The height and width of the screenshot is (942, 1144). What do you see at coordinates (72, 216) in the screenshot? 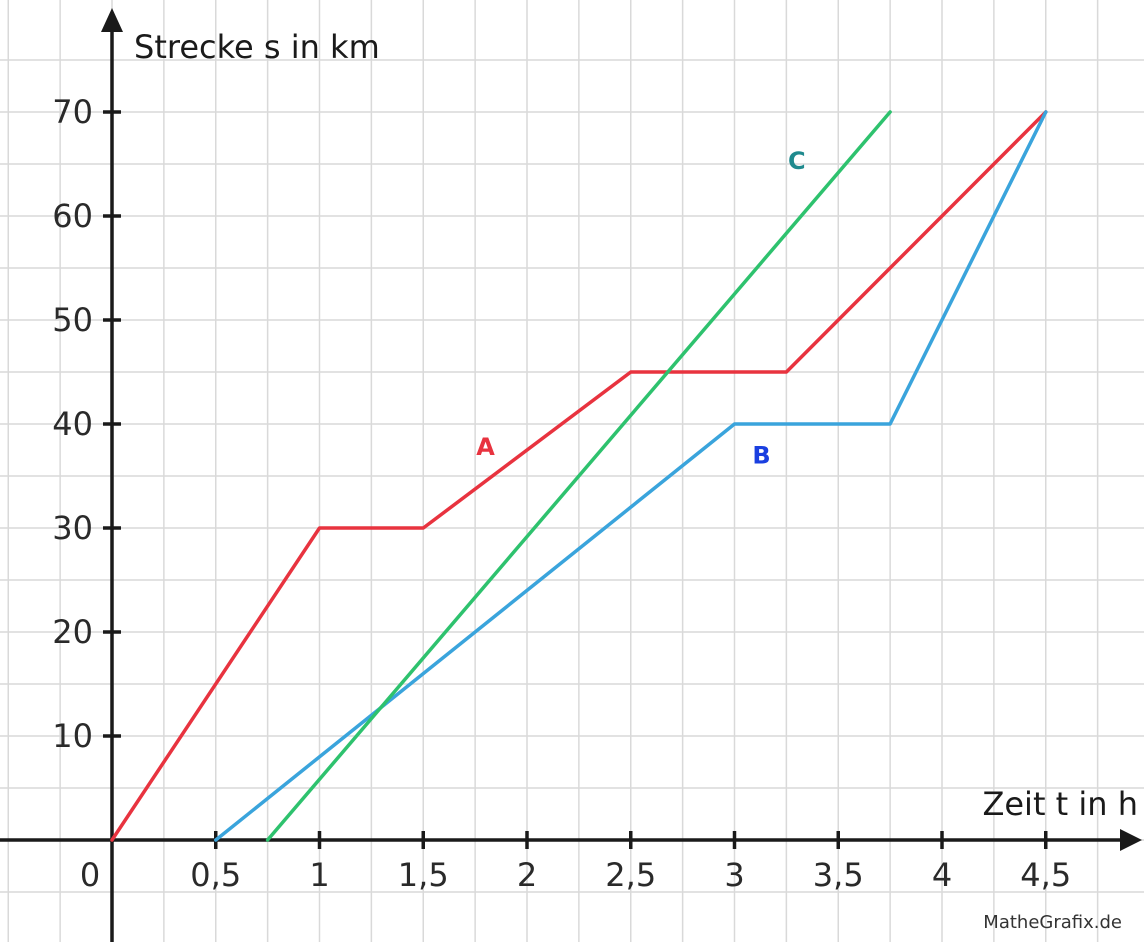
I see `y-tick-label: 60` at bounding box center [72, 216].